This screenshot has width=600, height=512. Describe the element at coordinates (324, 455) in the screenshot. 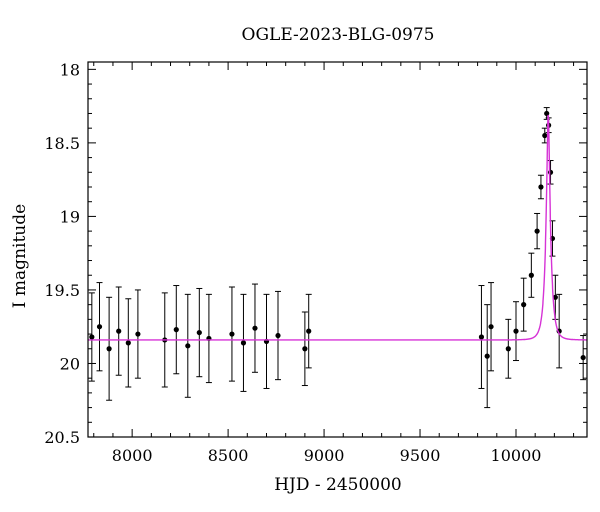

I see `x-tick-label: 9000` at that location.